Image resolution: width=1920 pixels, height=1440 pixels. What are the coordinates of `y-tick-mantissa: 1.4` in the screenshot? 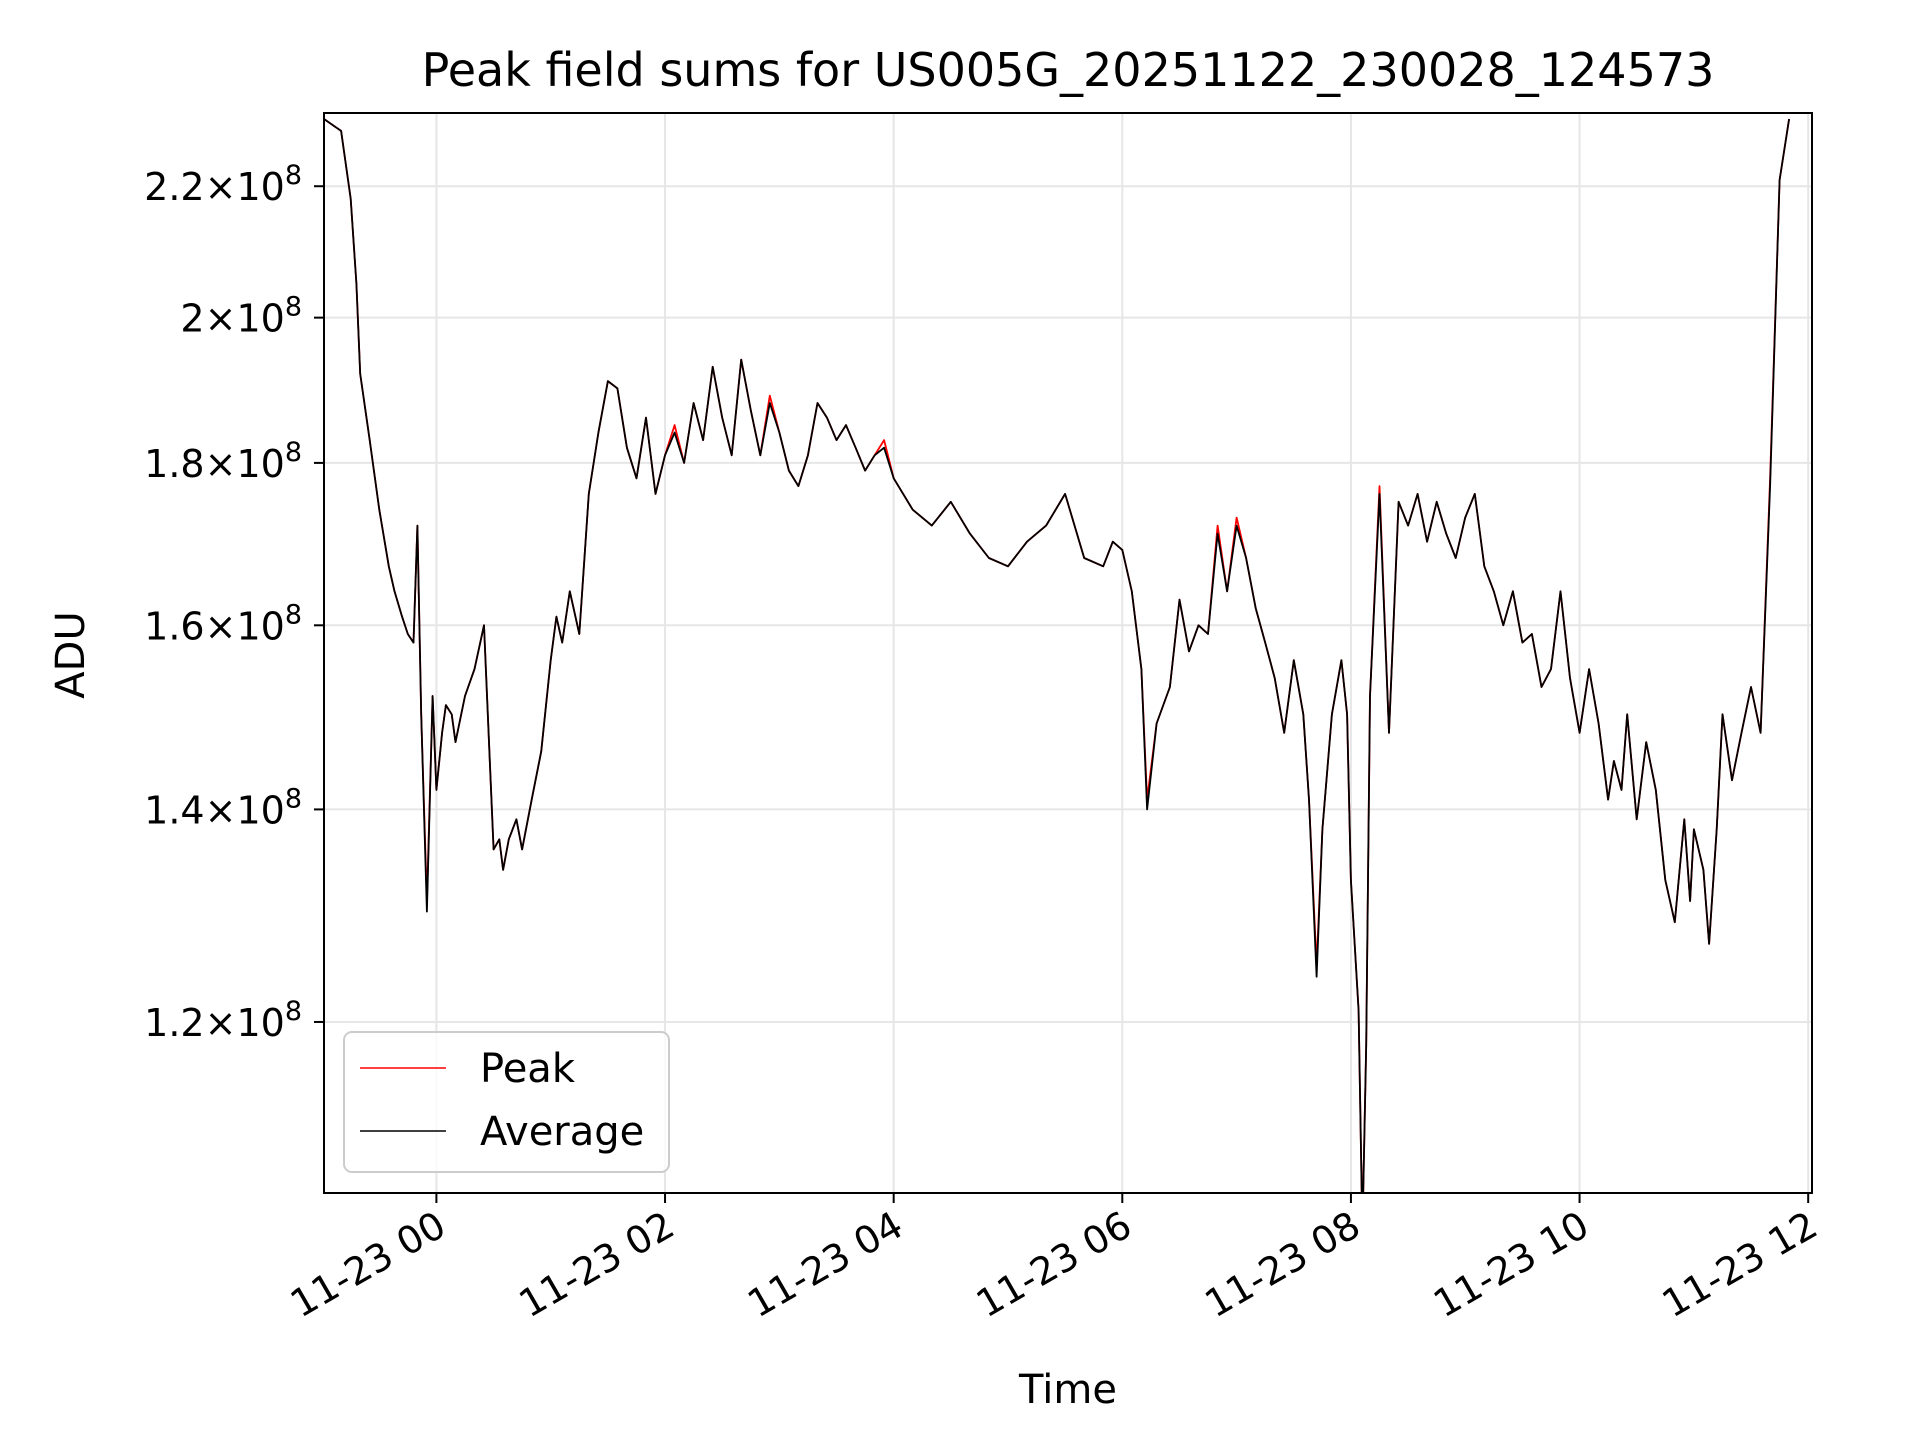 It's located at (174, 810).